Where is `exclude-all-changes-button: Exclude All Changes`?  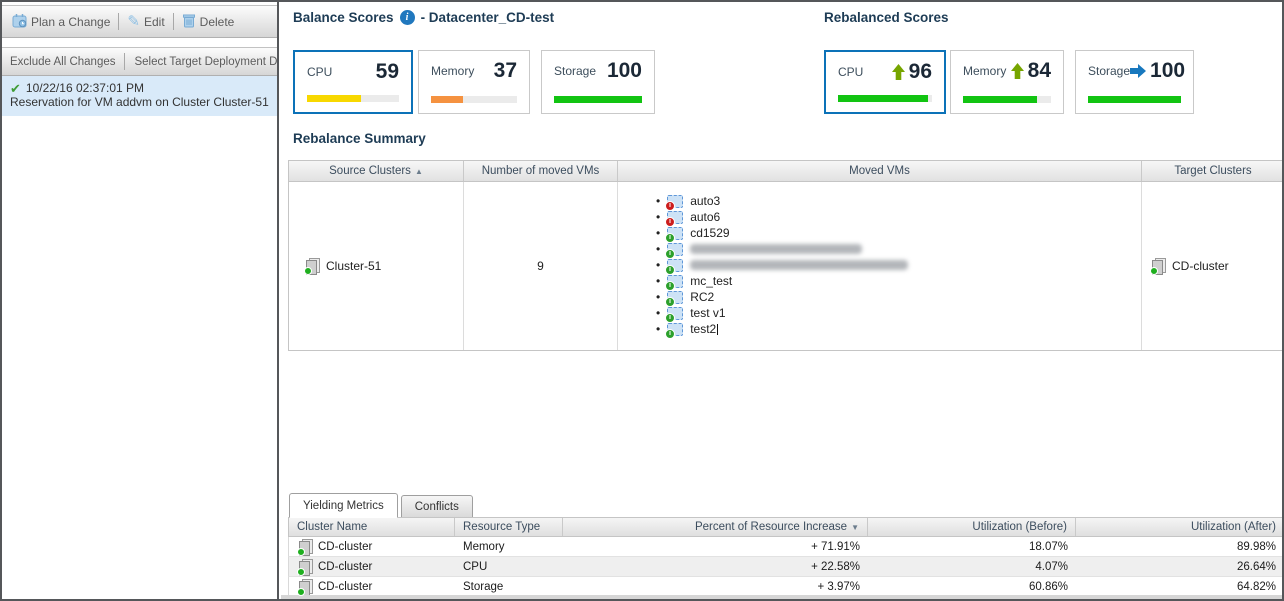
exclude-all-changes-button: Exclude All Changes is located at coordinates (62, 62).